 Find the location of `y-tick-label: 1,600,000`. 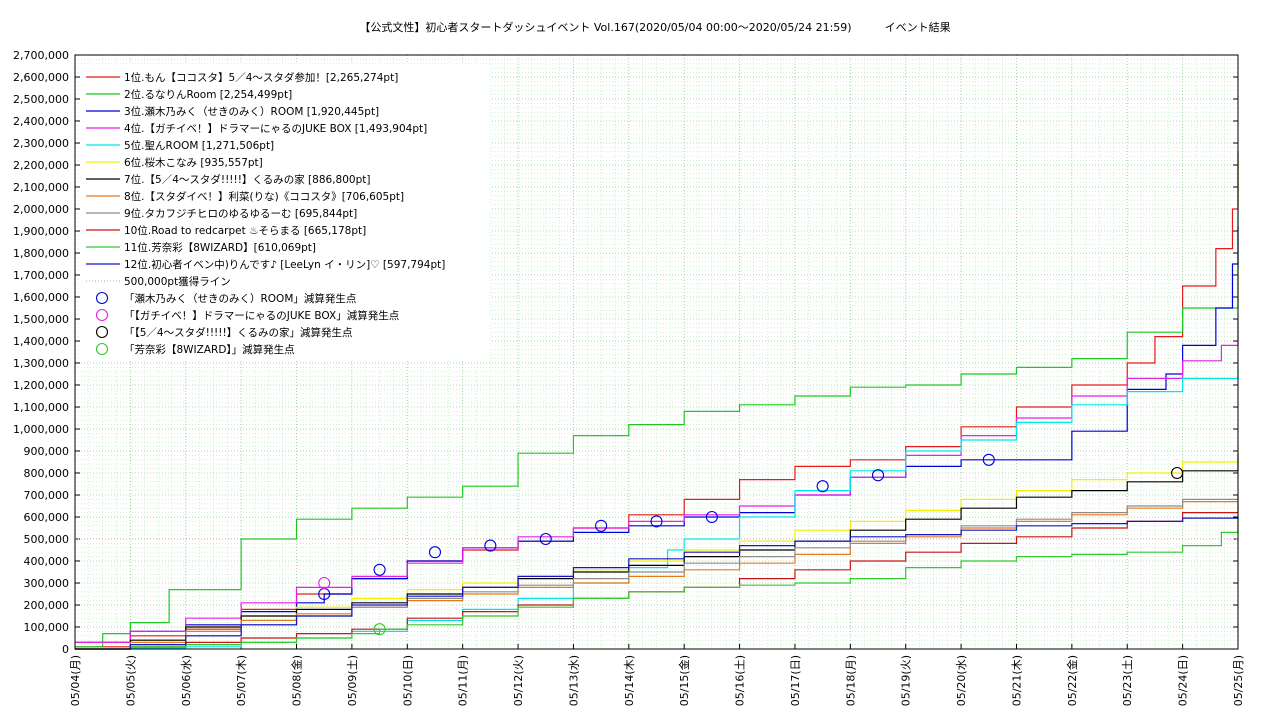

y-tick-label: 1,600,000 is located at coordinates (41, 297).